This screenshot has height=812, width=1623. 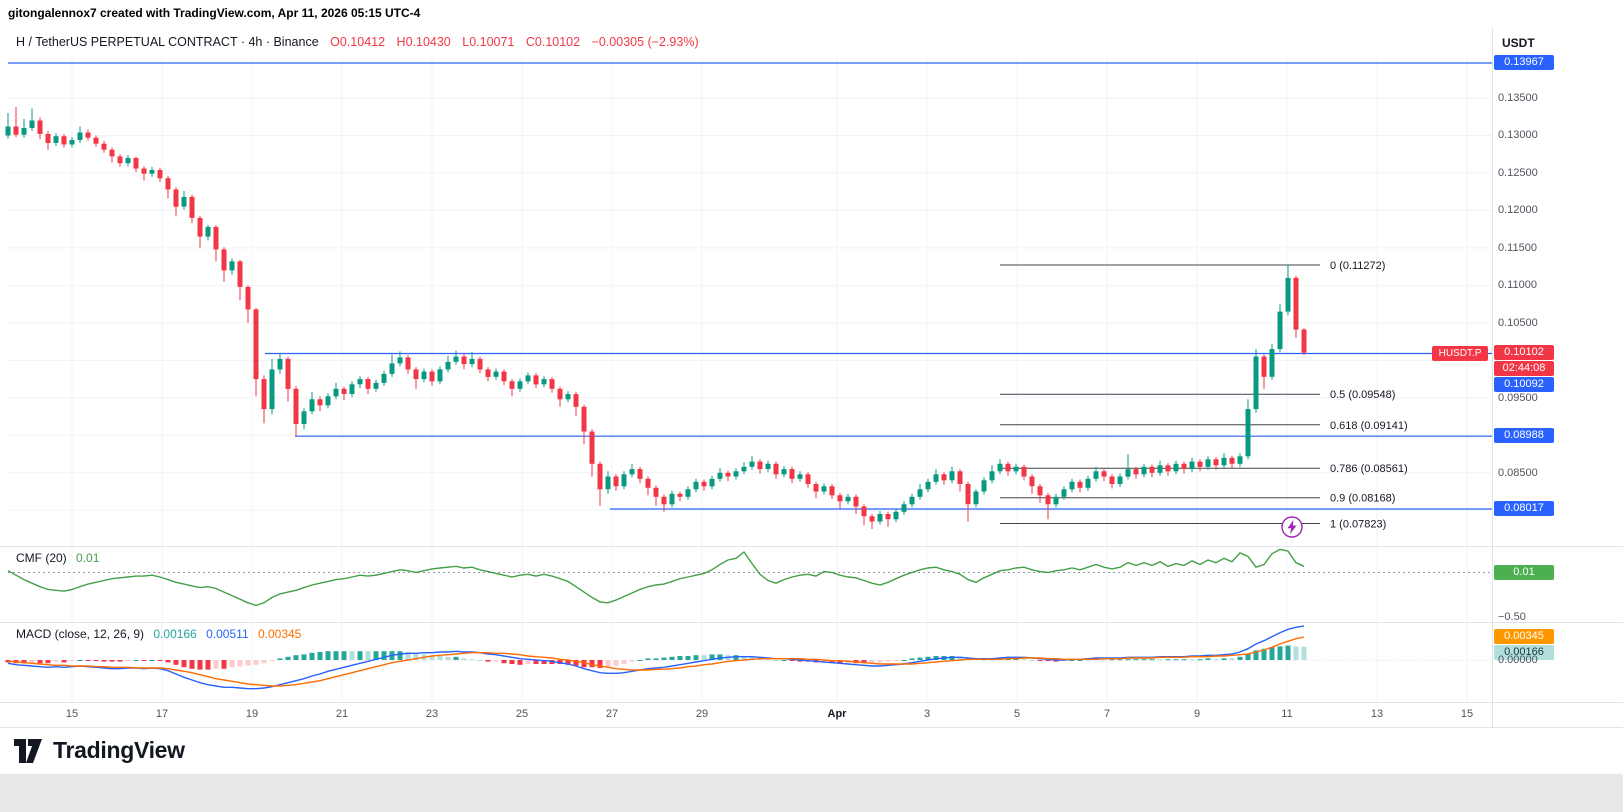 What do you see at coordinates (488, 42) in the screenshot?
I see `ohlc-low: L0.10071` at bounding box center [488, 42].